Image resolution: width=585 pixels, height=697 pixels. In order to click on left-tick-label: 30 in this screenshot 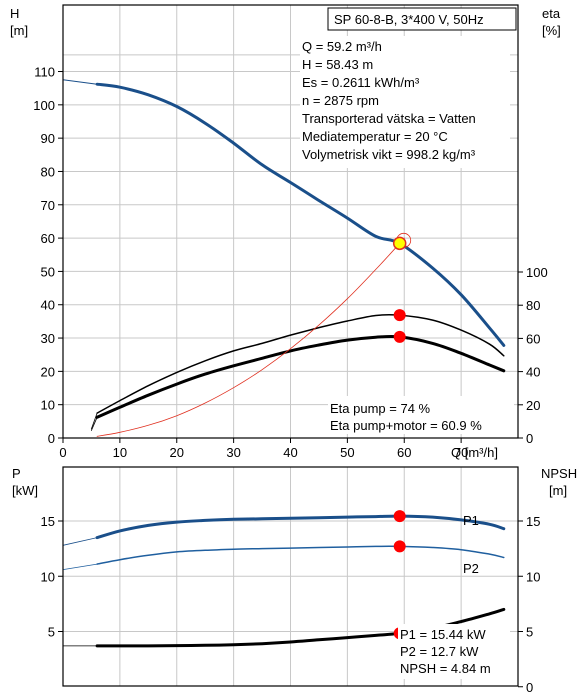, I will do `click(48, 338)`.